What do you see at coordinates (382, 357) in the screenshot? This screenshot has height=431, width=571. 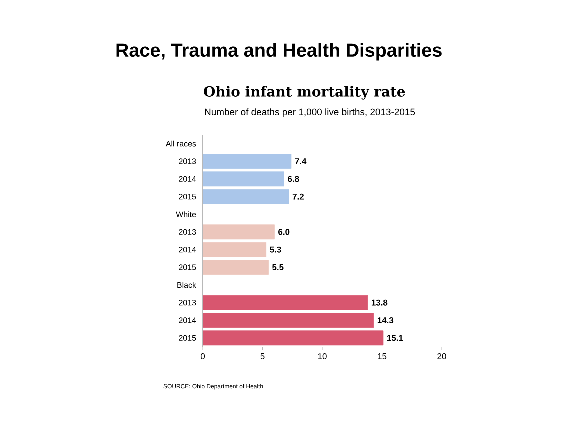 I see `x-tick-label: 15` at bounding box center [382, 357].